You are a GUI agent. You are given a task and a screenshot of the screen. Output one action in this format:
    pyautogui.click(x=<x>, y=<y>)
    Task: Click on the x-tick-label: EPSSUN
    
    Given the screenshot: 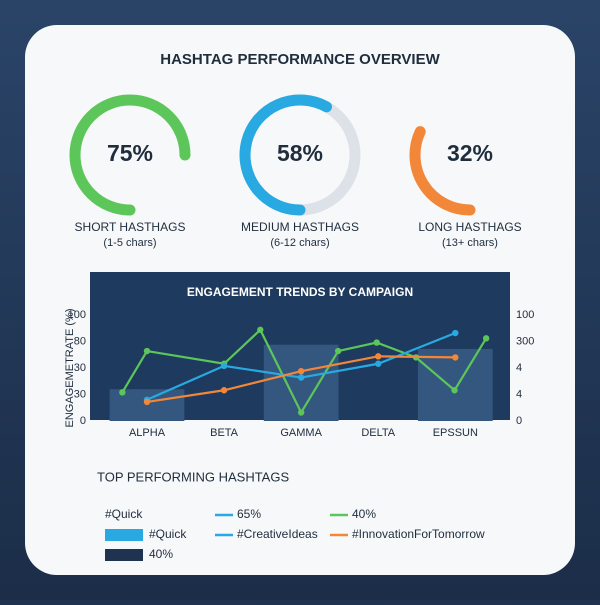 What is the action you would take?
    pyautogui.click(x=455, y=433)
    